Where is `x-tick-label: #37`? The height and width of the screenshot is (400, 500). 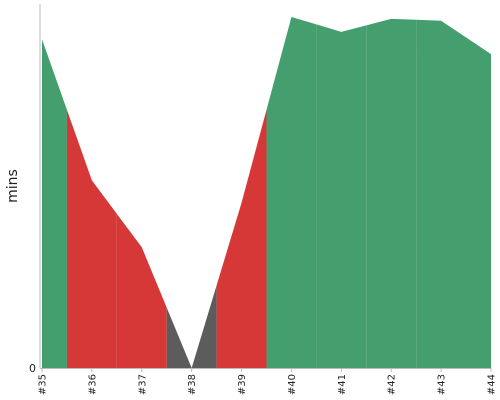
x-tick-label: #37 is located at coordinates (142, 384).